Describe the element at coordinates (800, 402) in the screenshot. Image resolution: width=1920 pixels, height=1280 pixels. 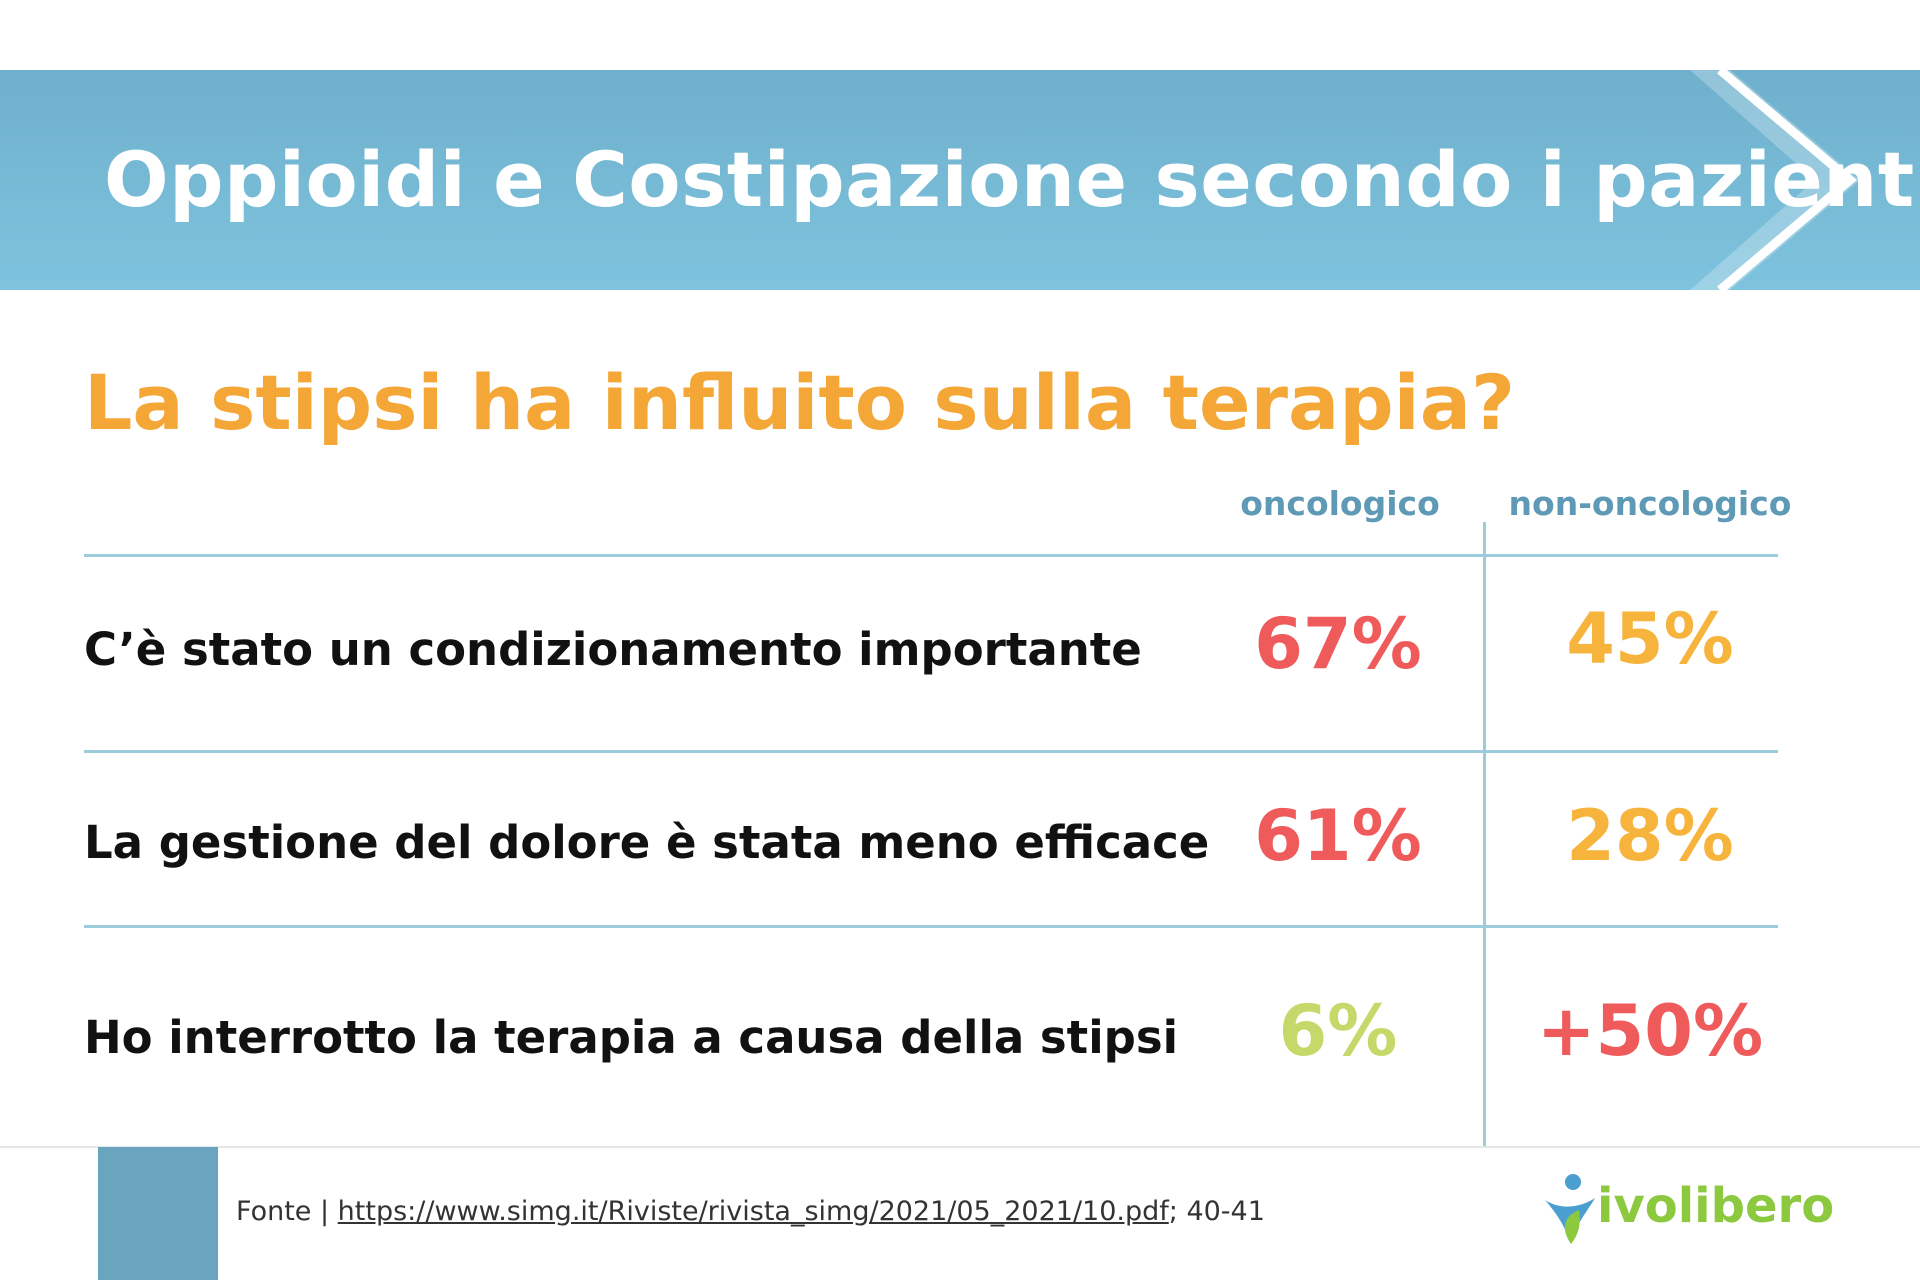
I see `question-heading: La stipsi ha influito sulla terapia?` at that location.